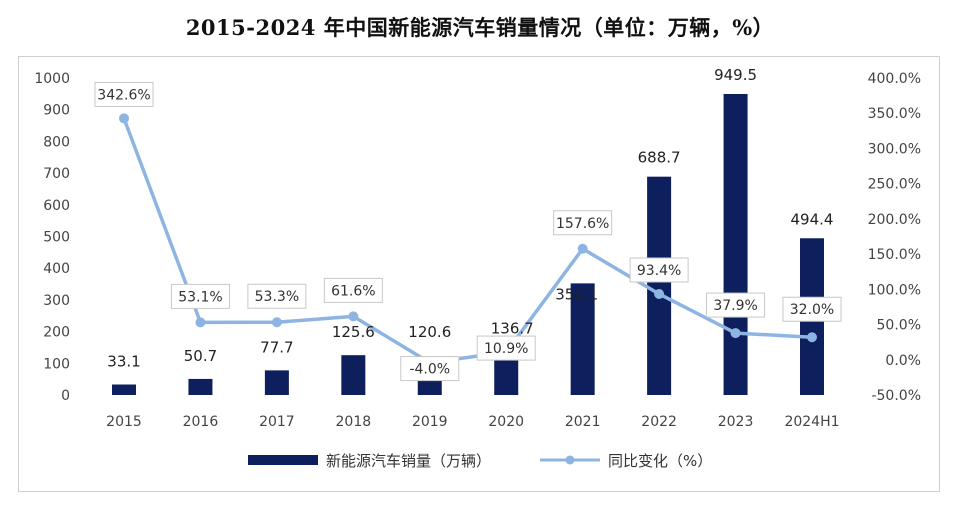  I want to click on y-right-tick-label: 350.0%, so click(894, 114).